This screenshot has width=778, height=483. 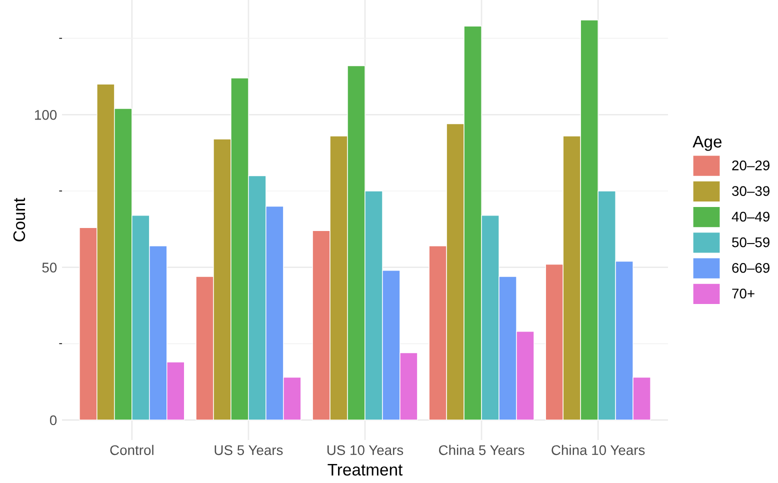 What do you see at coordinates (751, 217) in the screenshot?
I see `legend-label: 40–49` at bounding box center [751, 217].